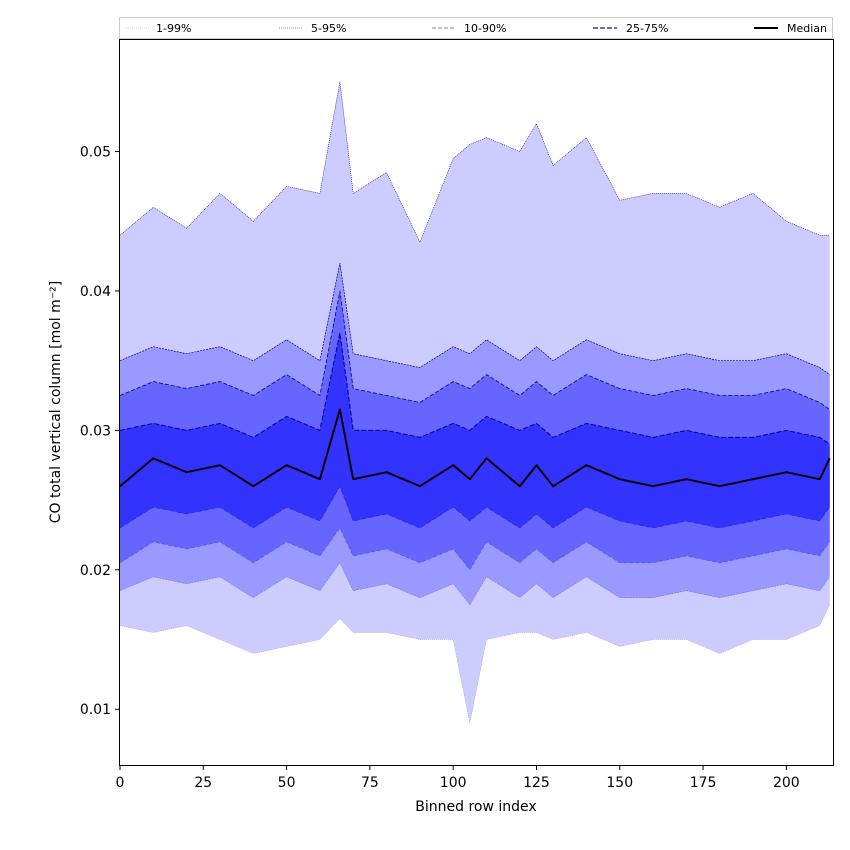 The height and width of the screenshot is (850, 850). I want to click on legend: 1-99% 5-95% 10-90% 25-75% Median, so click(476, 28).